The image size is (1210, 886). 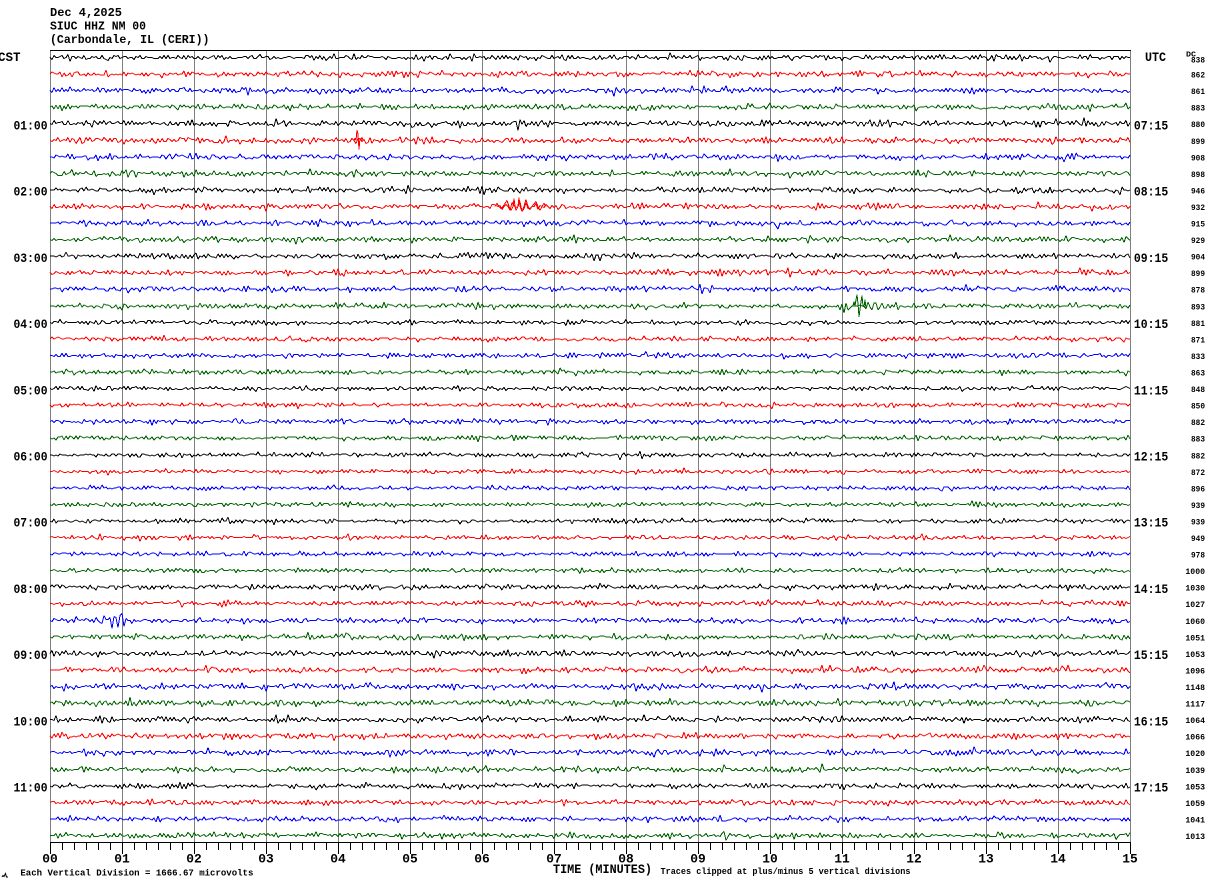 I want to click on svg-text: 01:00, so click(x=31, y=125).